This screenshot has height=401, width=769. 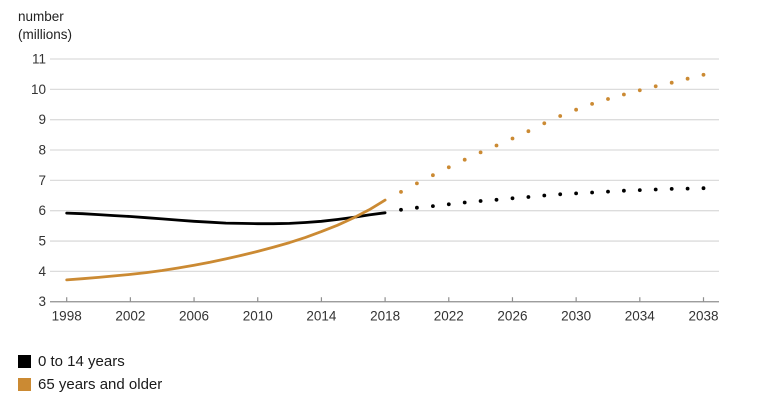 I want to click on x-tick-label: 1998, so click(x=67, y=316).